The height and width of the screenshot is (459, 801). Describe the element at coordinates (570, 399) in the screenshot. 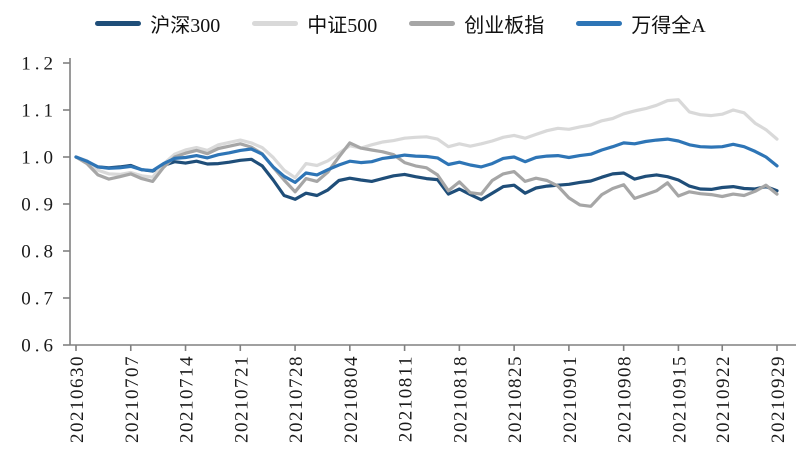

I see `x-tick-label: 20210901` at that location.